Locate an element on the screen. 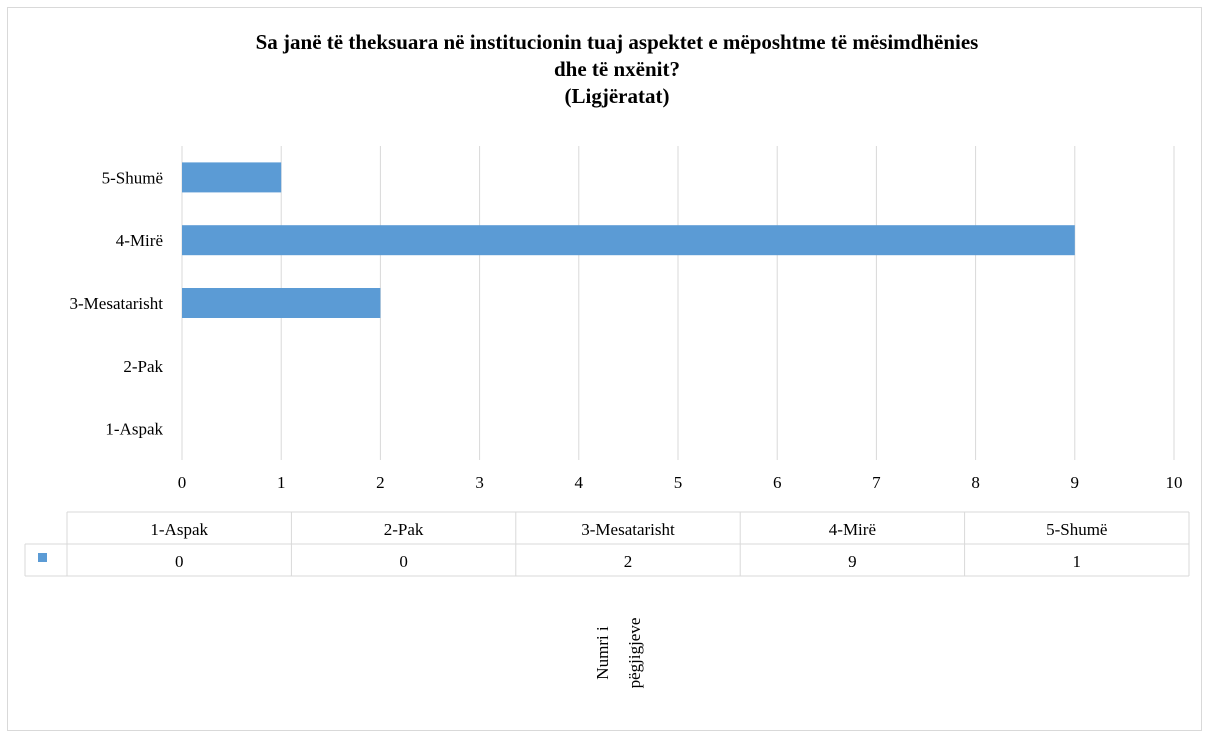 This screenshot has height=736, width=1207. x-tick-label-4: 4 is located at coordinates (579, 482).